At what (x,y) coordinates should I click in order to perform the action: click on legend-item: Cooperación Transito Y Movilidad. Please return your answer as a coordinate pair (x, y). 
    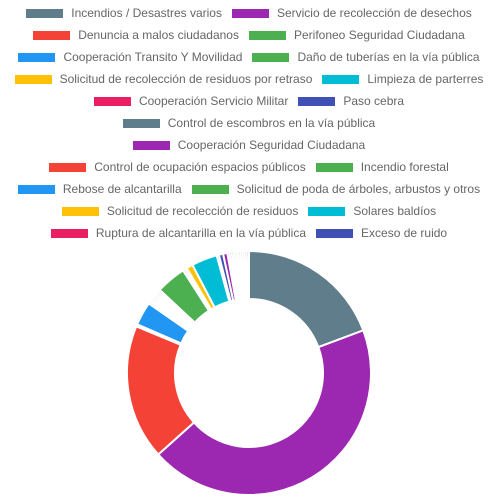
    Looking at the image, I should click on (130, 57).